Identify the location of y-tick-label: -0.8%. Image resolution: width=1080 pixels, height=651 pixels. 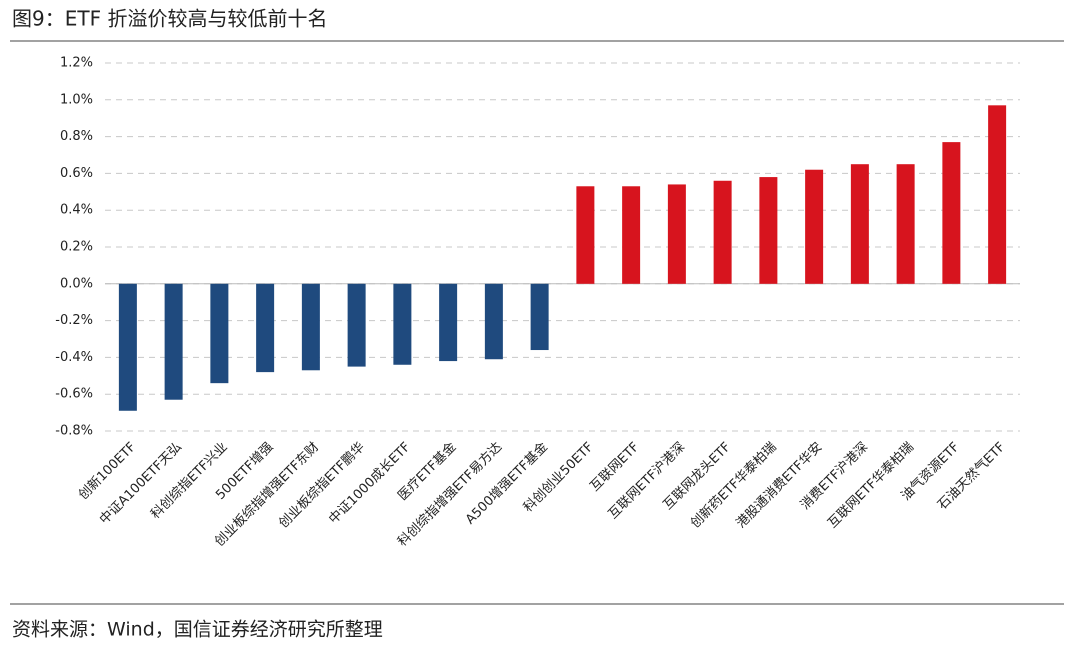
(74, 431).